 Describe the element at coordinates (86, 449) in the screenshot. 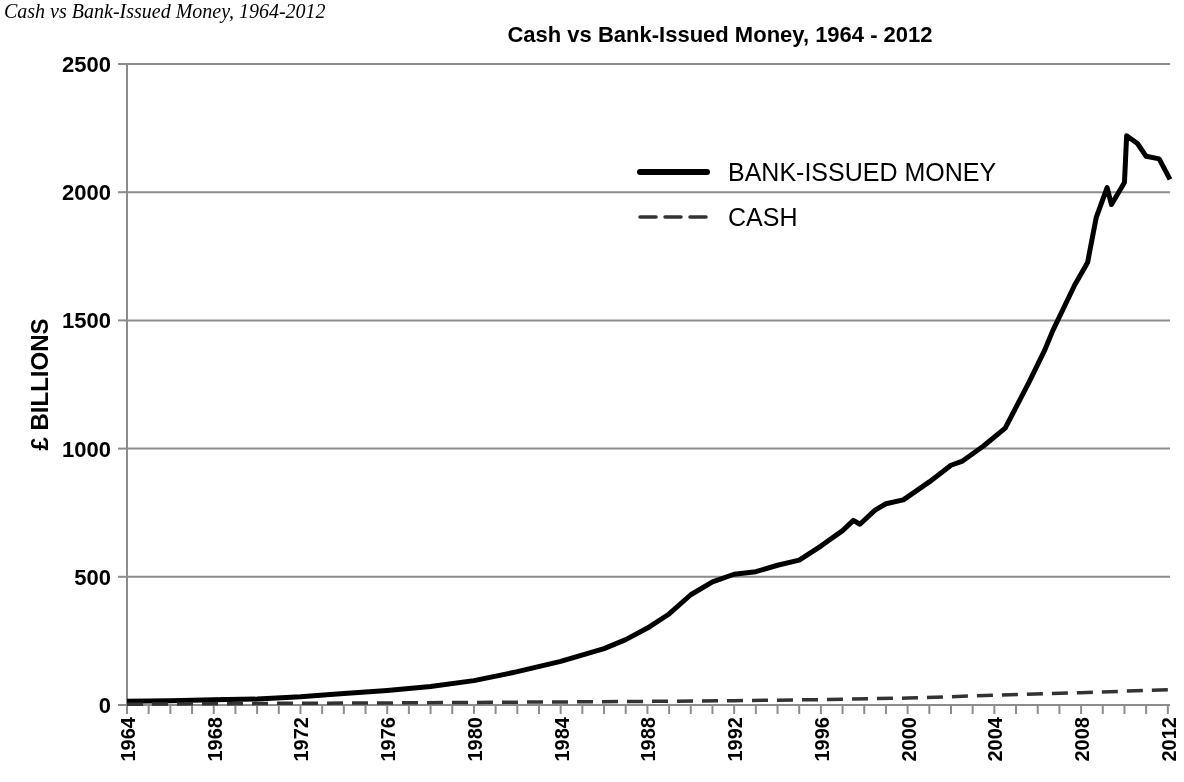

I see `y-tick-label: 1000` at that location.